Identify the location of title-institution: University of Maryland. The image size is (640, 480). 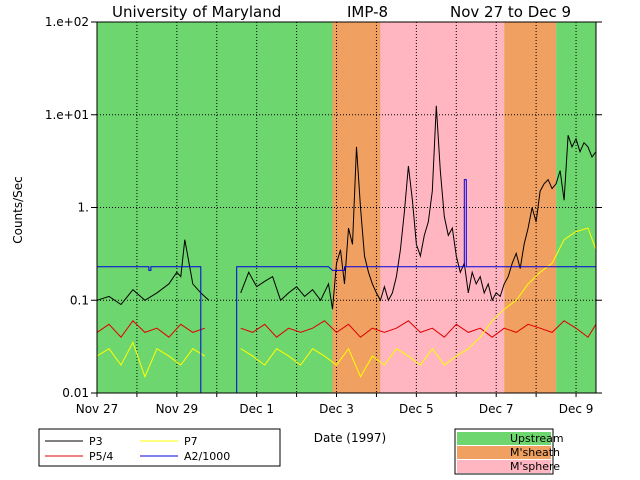
(196, 12).